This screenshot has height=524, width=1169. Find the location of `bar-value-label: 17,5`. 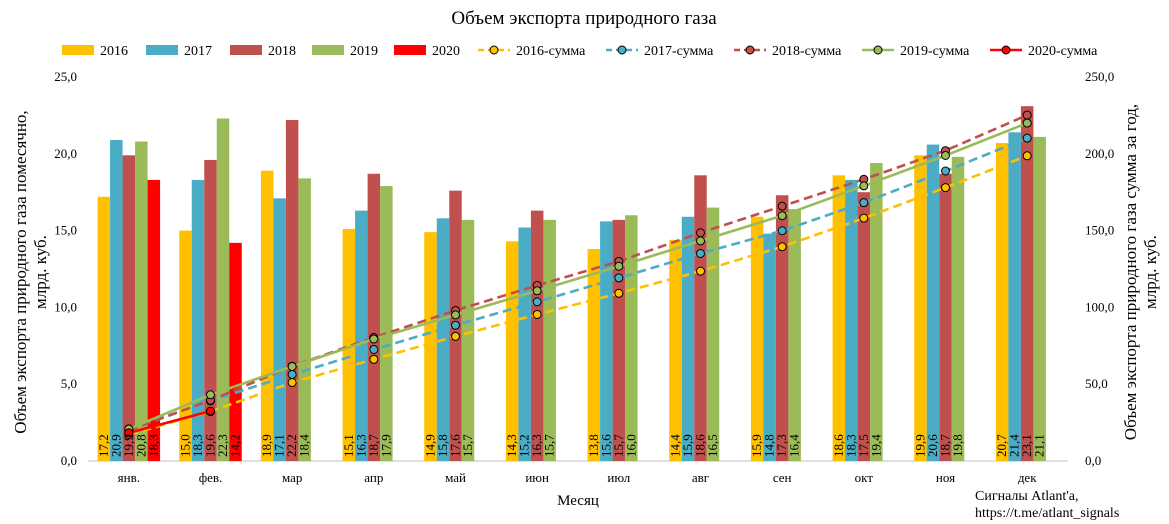

bar-value-label: 17,5 is located at coordinates (863, 445).